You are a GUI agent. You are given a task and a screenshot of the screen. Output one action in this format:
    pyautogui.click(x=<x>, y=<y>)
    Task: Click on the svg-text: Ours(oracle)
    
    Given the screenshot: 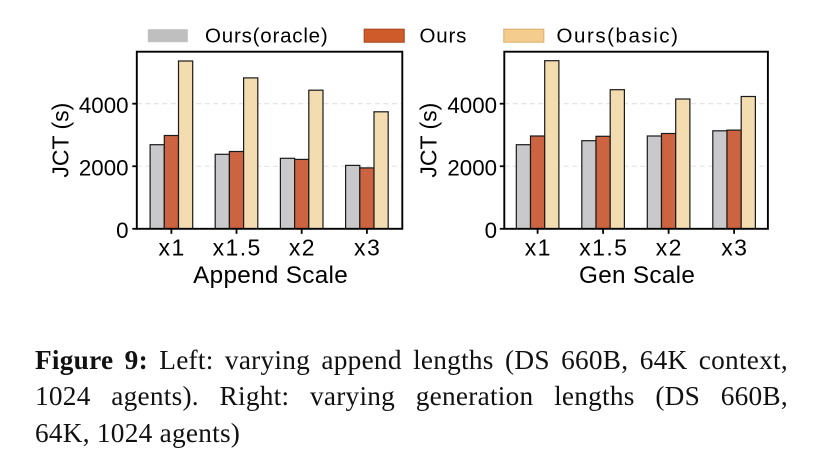 What is the action you would take?
    pyautogui.click(x=267, y=35)
    